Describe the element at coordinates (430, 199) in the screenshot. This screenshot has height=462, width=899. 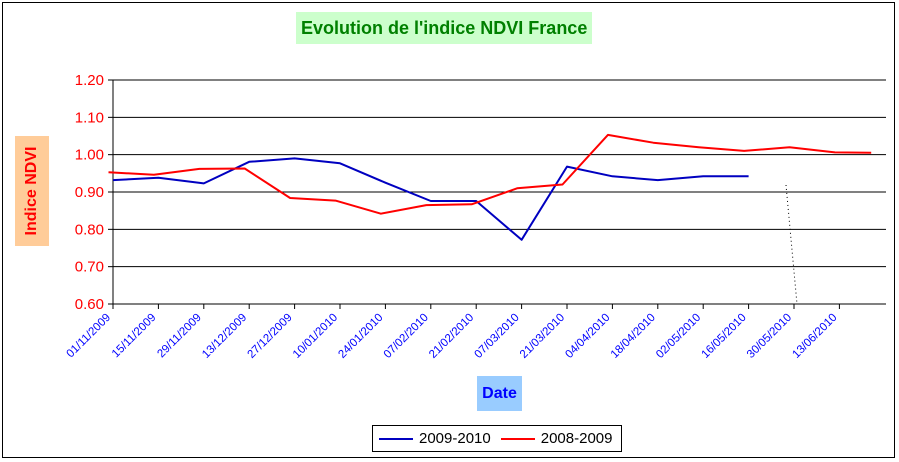
I see `series-line-2009-2010` at that location.